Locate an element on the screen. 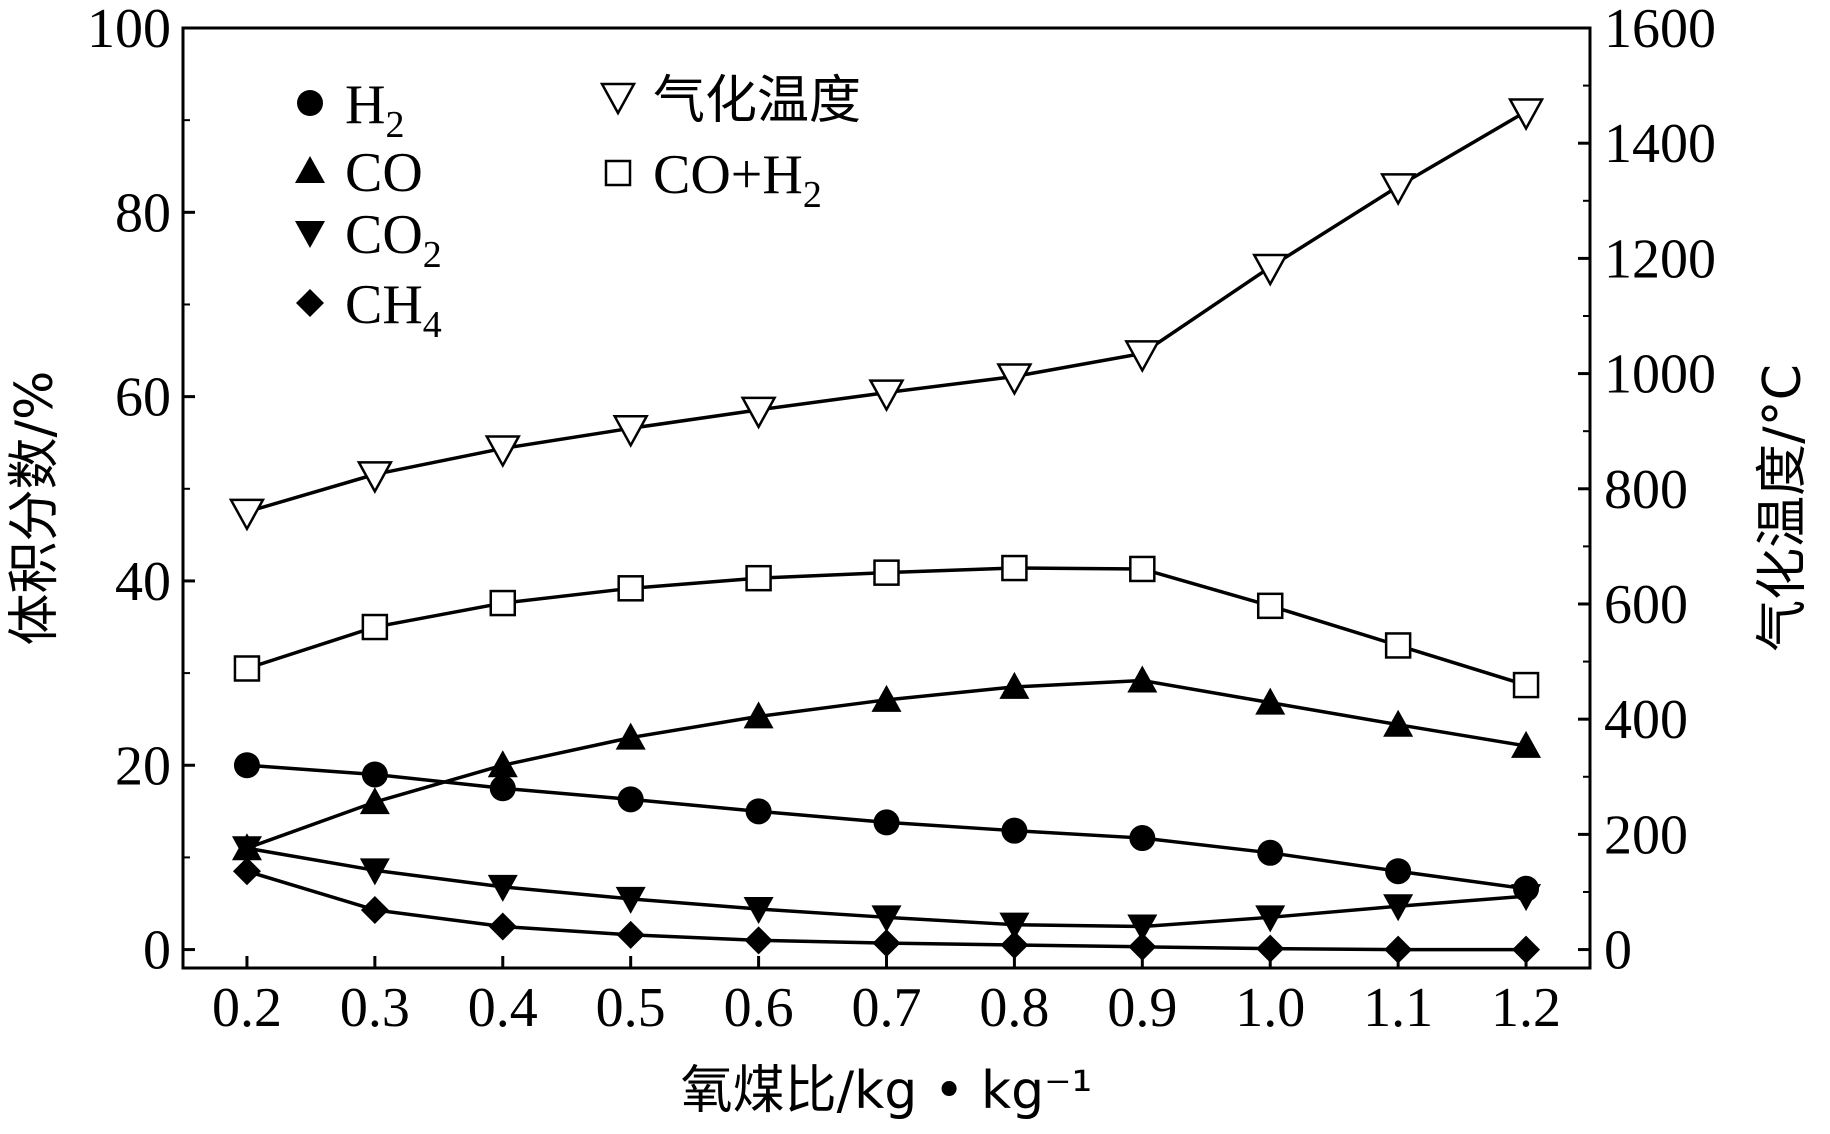 The width and height of the screenshot is (1830, 1134). y-tick-label: 60 is located at coordinates (143, 398).